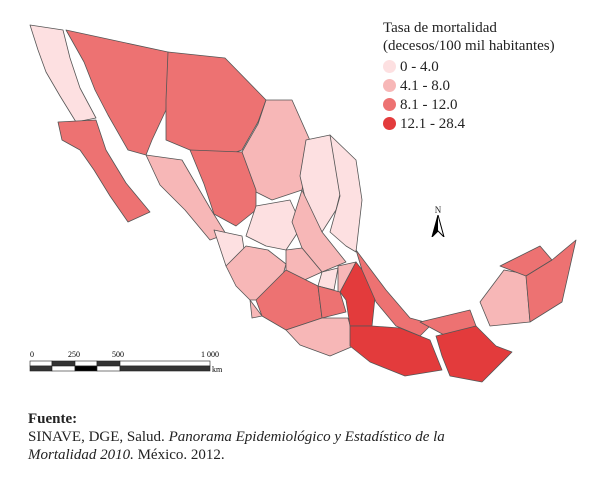 The height and width of the screenshot is (491, 600). What do you see at coordinates (429, 104) in the screenshot?
I see `legend-label: 8.1 - 12.0` at bounding box center [429, 104].